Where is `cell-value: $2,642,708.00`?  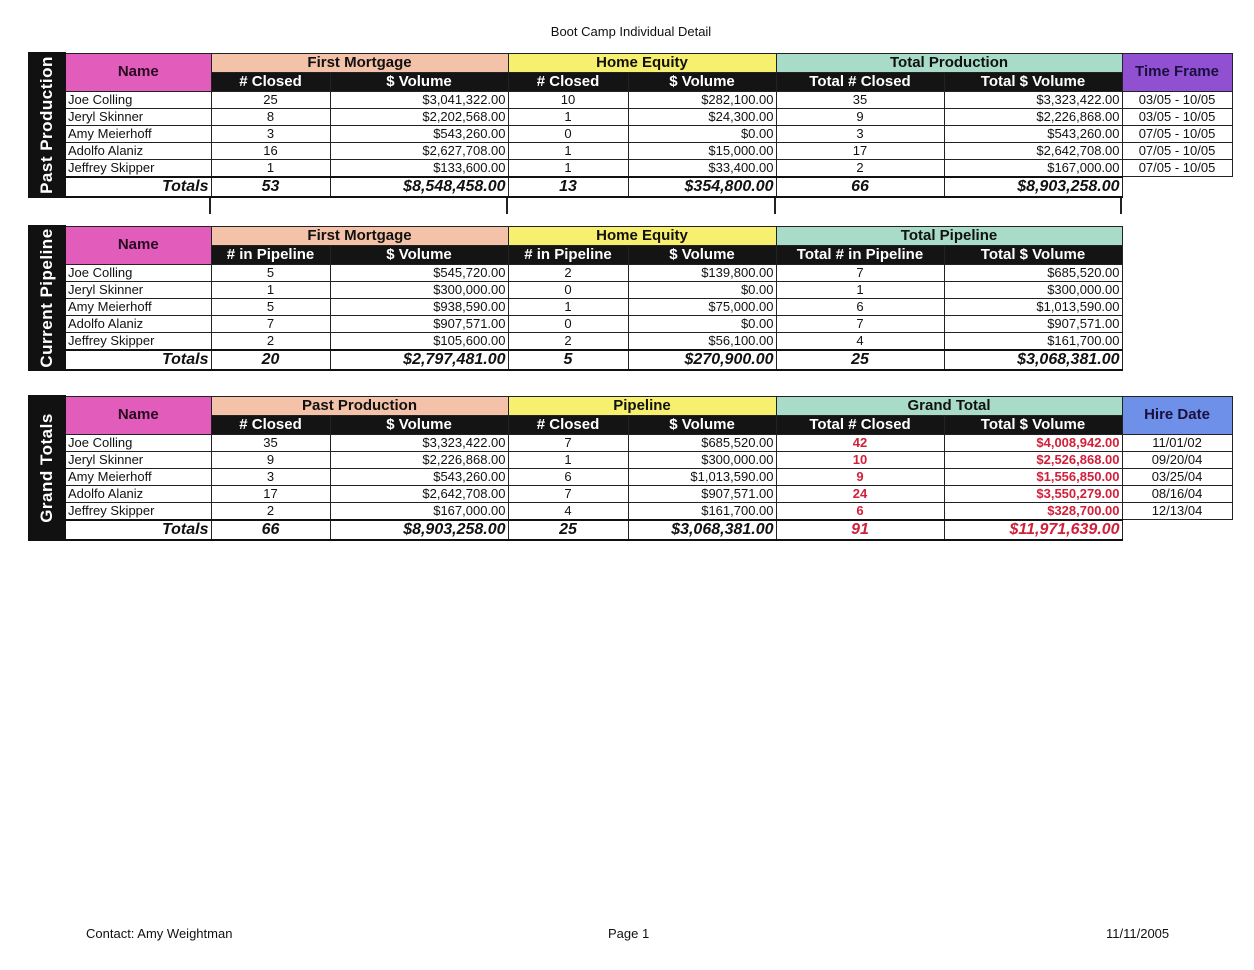 cell-value: $2,642,708.00 is located at coordinates (1033, 150).